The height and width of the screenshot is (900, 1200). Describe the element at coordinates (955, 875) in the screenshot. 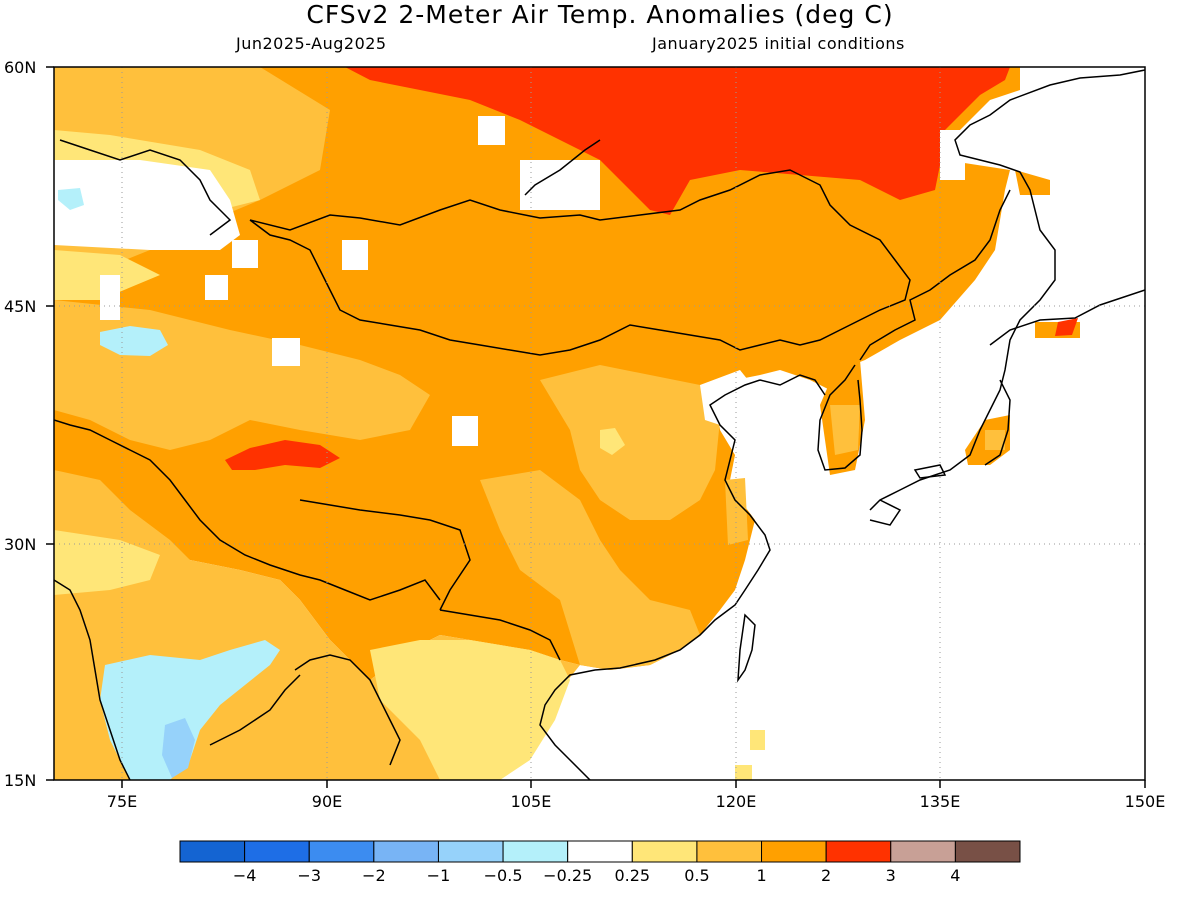

I see `colorbar-label: 4` at that location.